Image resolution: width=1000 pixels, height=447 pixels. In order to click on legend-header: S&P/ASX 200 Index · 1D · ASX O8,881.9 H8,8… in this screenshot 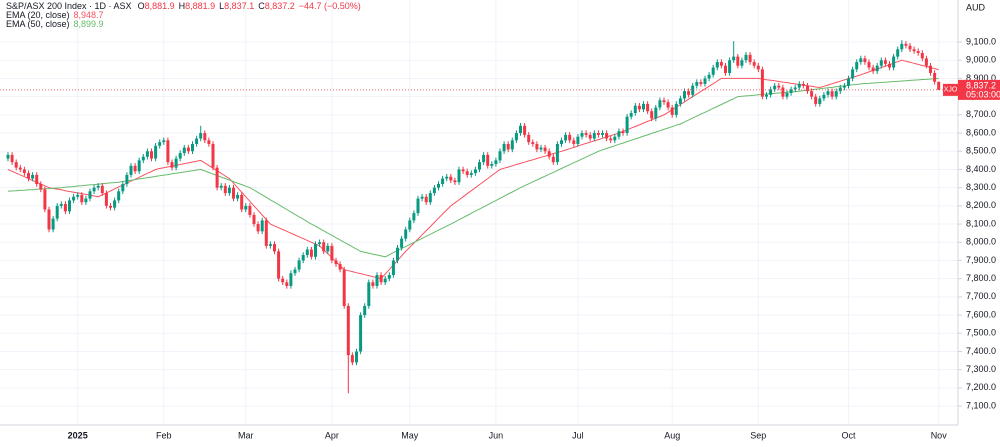, I will do `click(183, 6)`.